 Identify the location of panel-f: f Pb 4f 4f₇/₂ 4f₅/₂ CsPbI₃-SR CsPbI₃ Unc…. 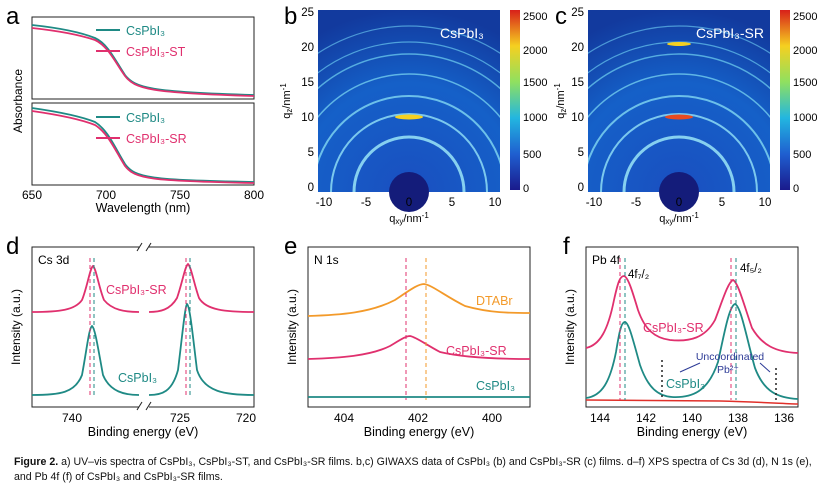
(681, 336).